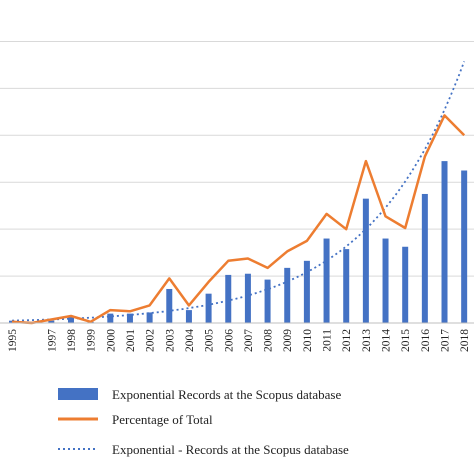 Image resolution: width=474 pixels, height=474 pixels. Describe the element at coordinates (287, 295) in the screenshot. I see `bar-2009` at that location.